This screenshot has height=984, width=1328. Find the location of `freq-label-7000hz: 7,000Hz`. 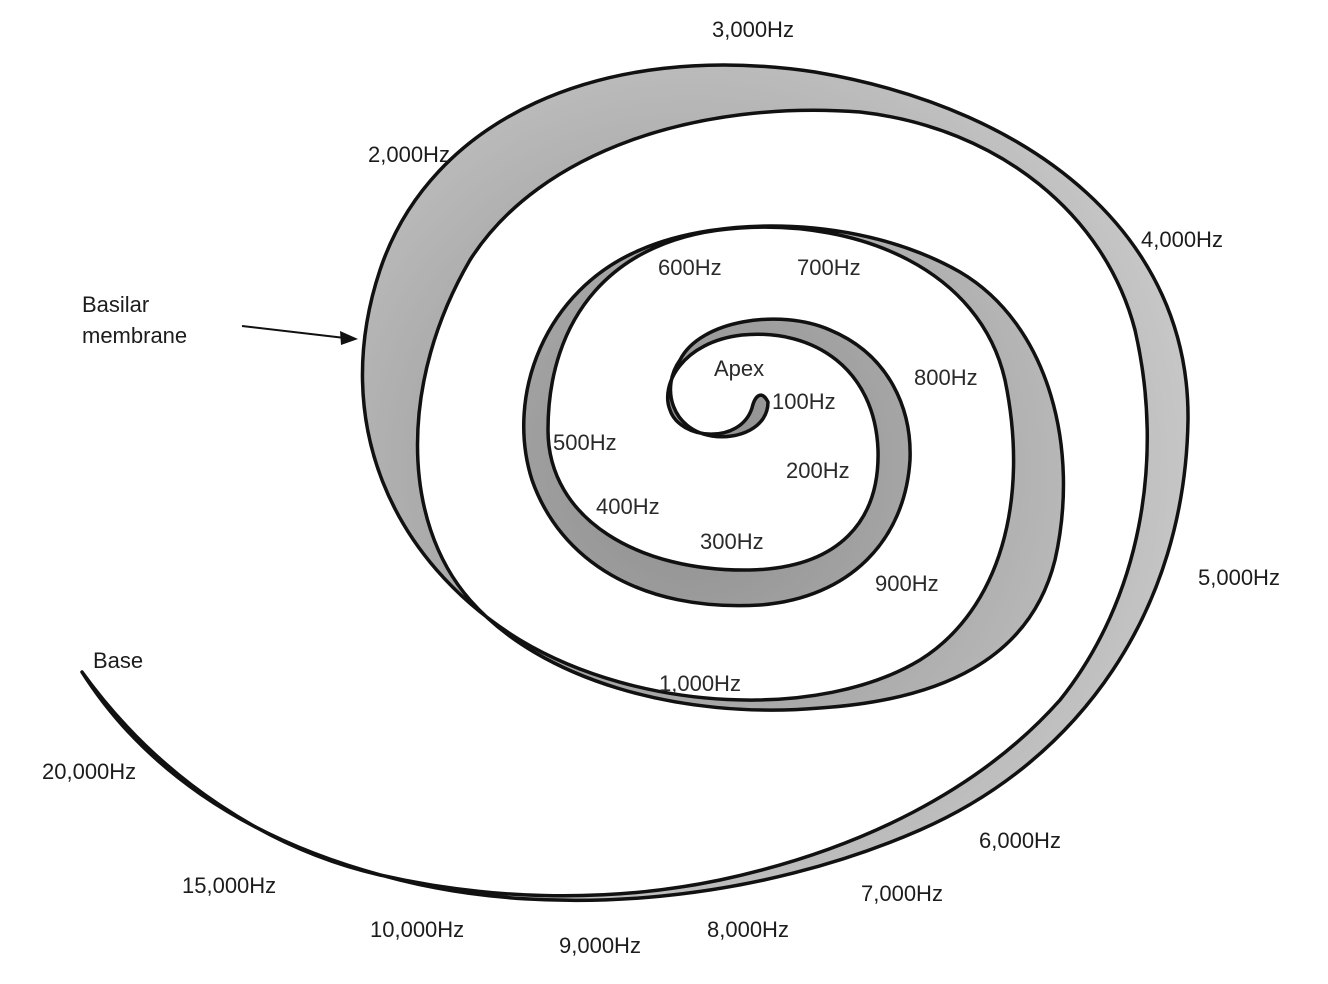

freq-label-7000hz: 7,000Hz is located at coordinates (902, 893).